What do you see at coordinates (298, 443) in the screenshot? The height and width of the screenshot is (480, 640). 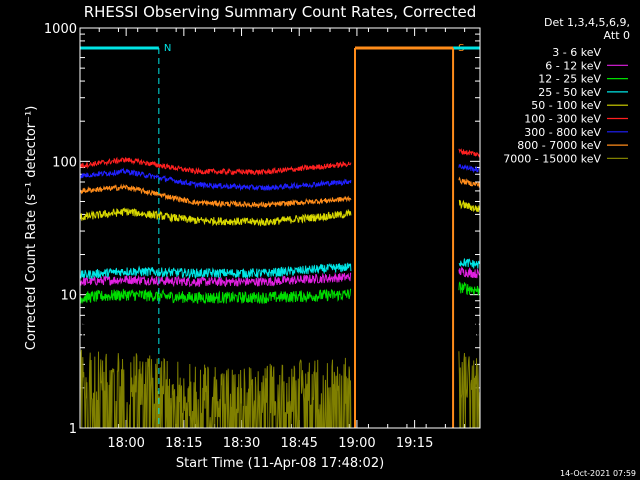 I see `x-tick-label: 18:45` at bounding box center [298, 443].